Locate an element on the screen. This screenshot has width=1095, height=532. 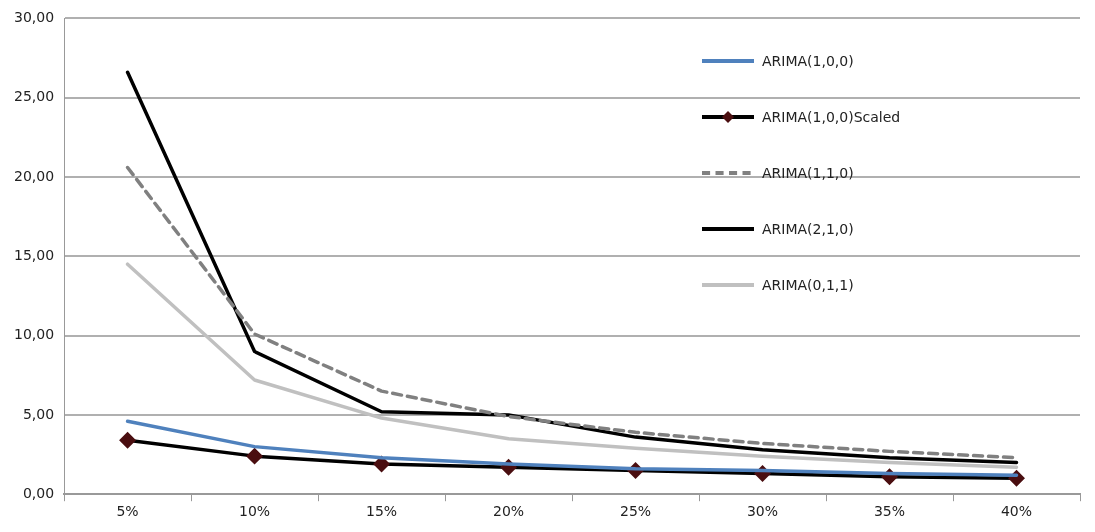
y-tick-label: 0,00 is located at coordinates (38, 492).